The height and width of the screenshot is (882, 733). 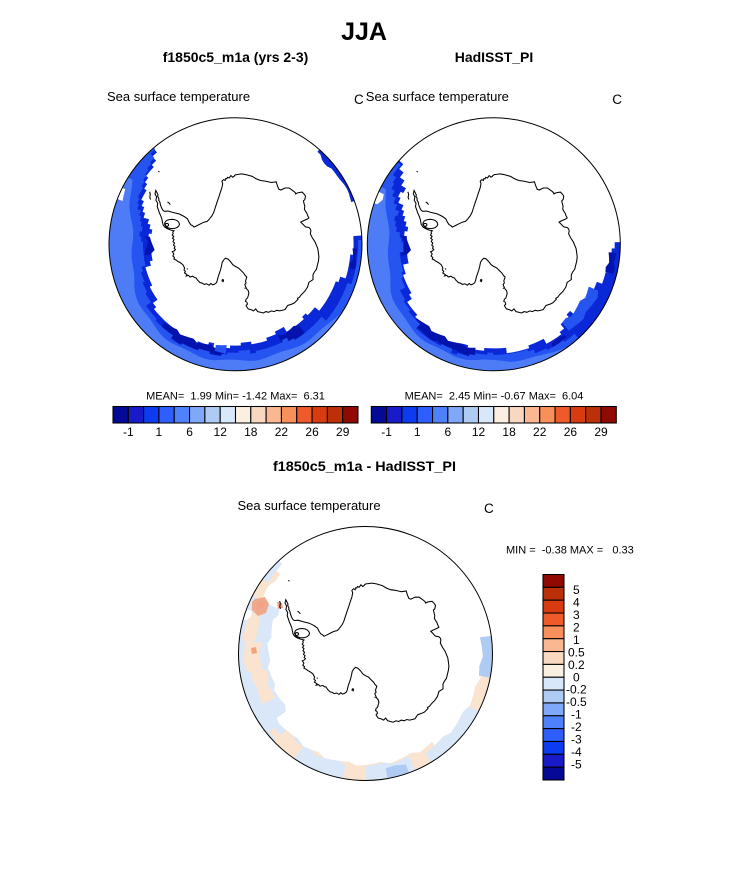 What do you see at coordinates (576, 702) in the screenshot?
I see `svg-text: -0.5` at bounding box center [576, 702].